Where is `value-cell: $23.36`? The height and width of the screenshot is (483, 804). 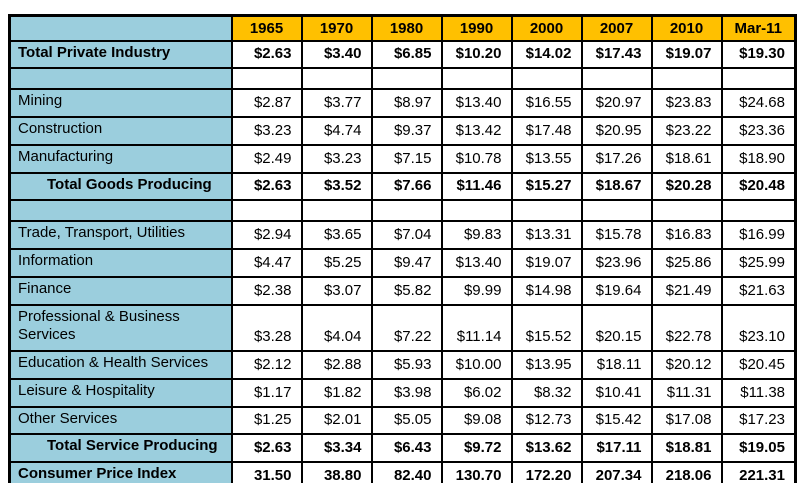 value-cell: $23.36 is located at coordinates (758, 131).